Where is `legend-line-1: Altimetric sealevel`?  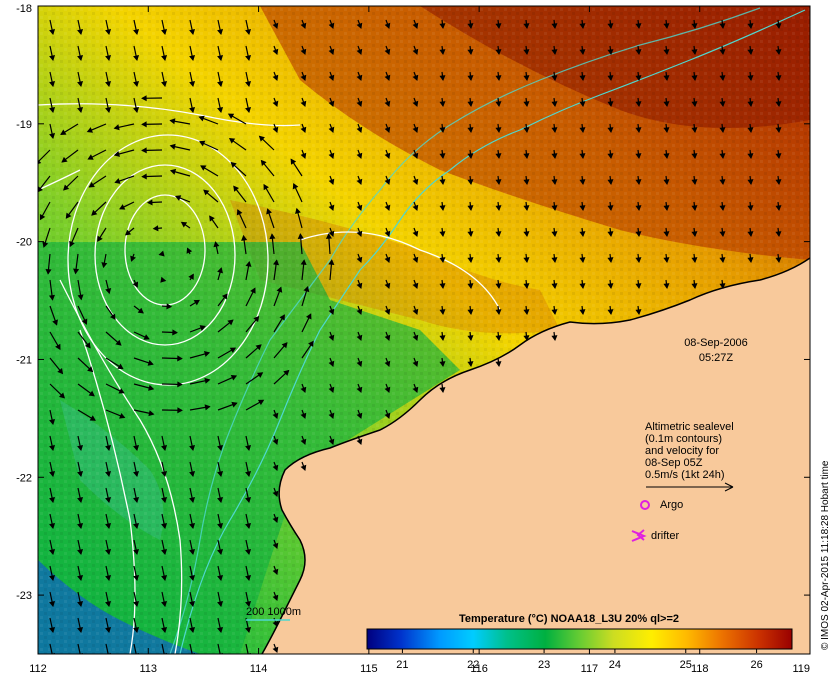 legend-line-1: Altimetric sealevel is located at coordinates (689, 427).